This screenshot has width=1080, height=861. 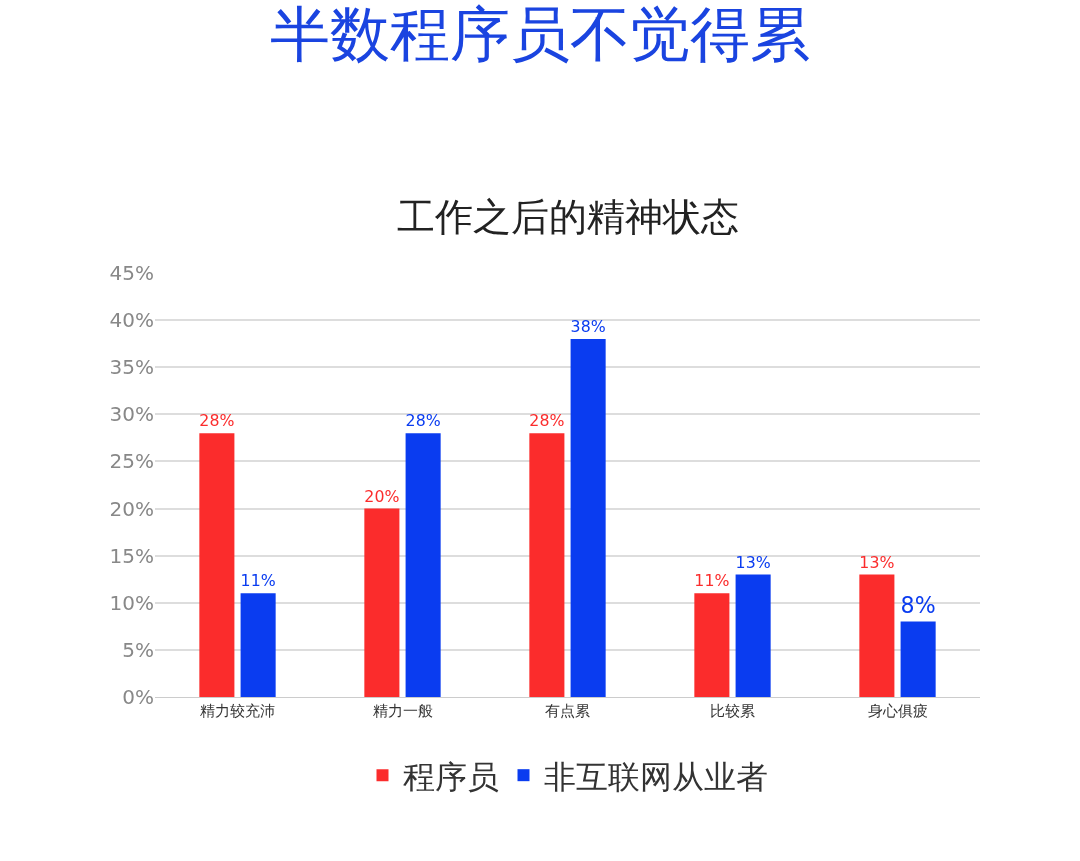 I want to click on y-tick-label: 40%, so click(x=131, y=320).